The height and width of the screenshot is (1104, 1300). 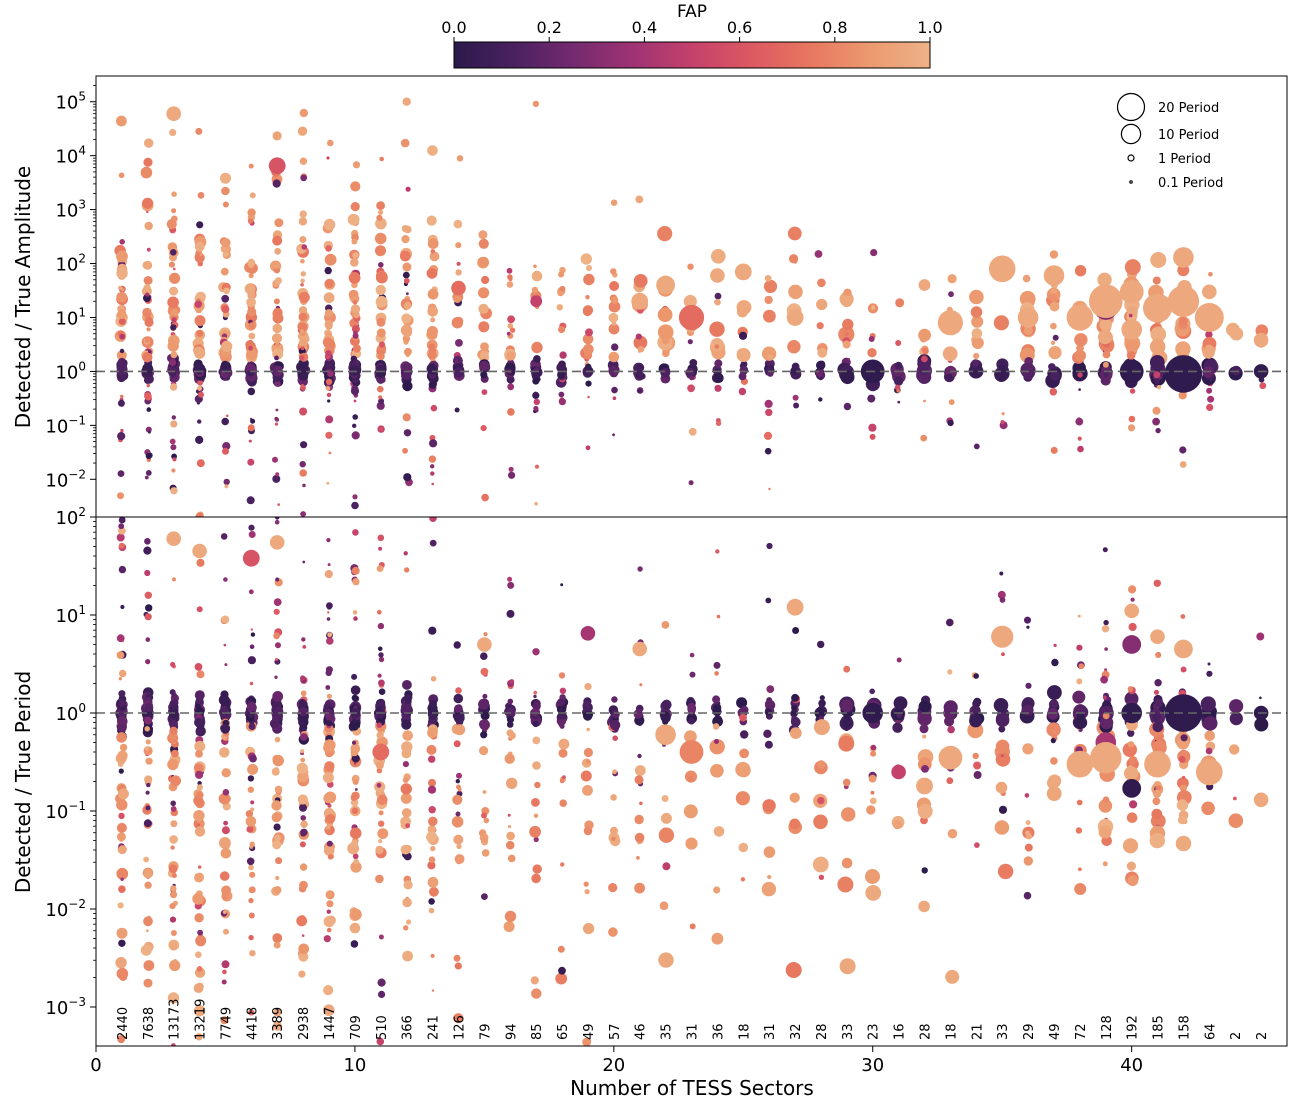 What do you see at coordinates (548, 27) in the screenshot?
I see `colorbar-tick-label: 0.2` at bounding box center [548, 27].